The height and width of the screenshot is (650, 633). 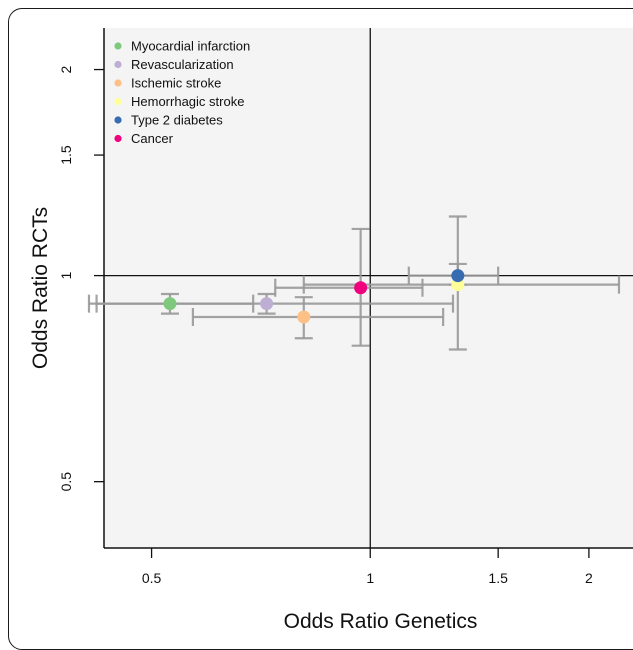 I want to click on legend-label: Type 2 diabetes, so click(x=177, y=120).